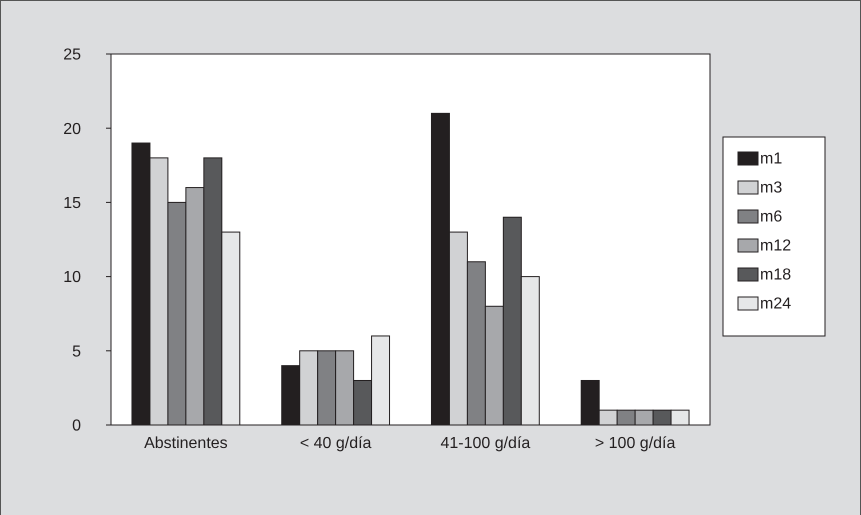 The width and height of the screenshot is (861, 515). Describe the element at coordinates (186, 443) in the screenshot. I see `x-tick-label: Abstinentes` at that location.